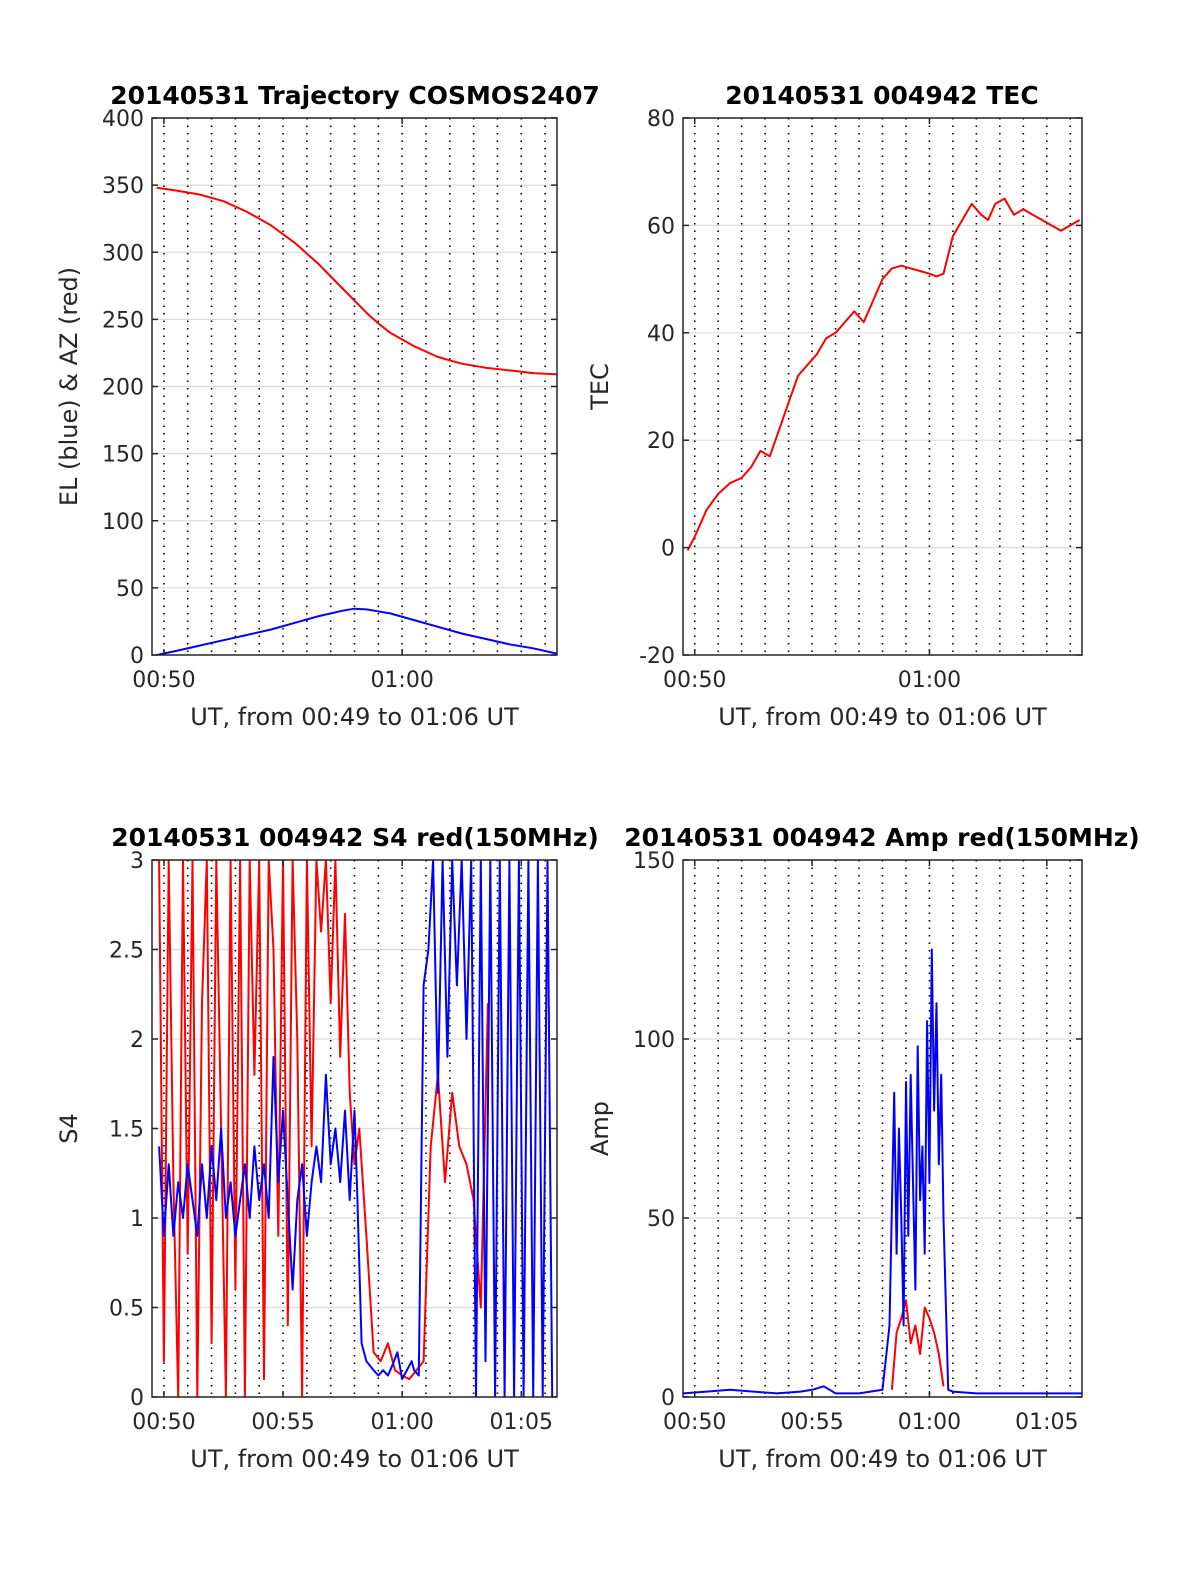  Describe the element at coordinates (661, 334) in the screenshot. I see `y-tick-label: 40` at that location.